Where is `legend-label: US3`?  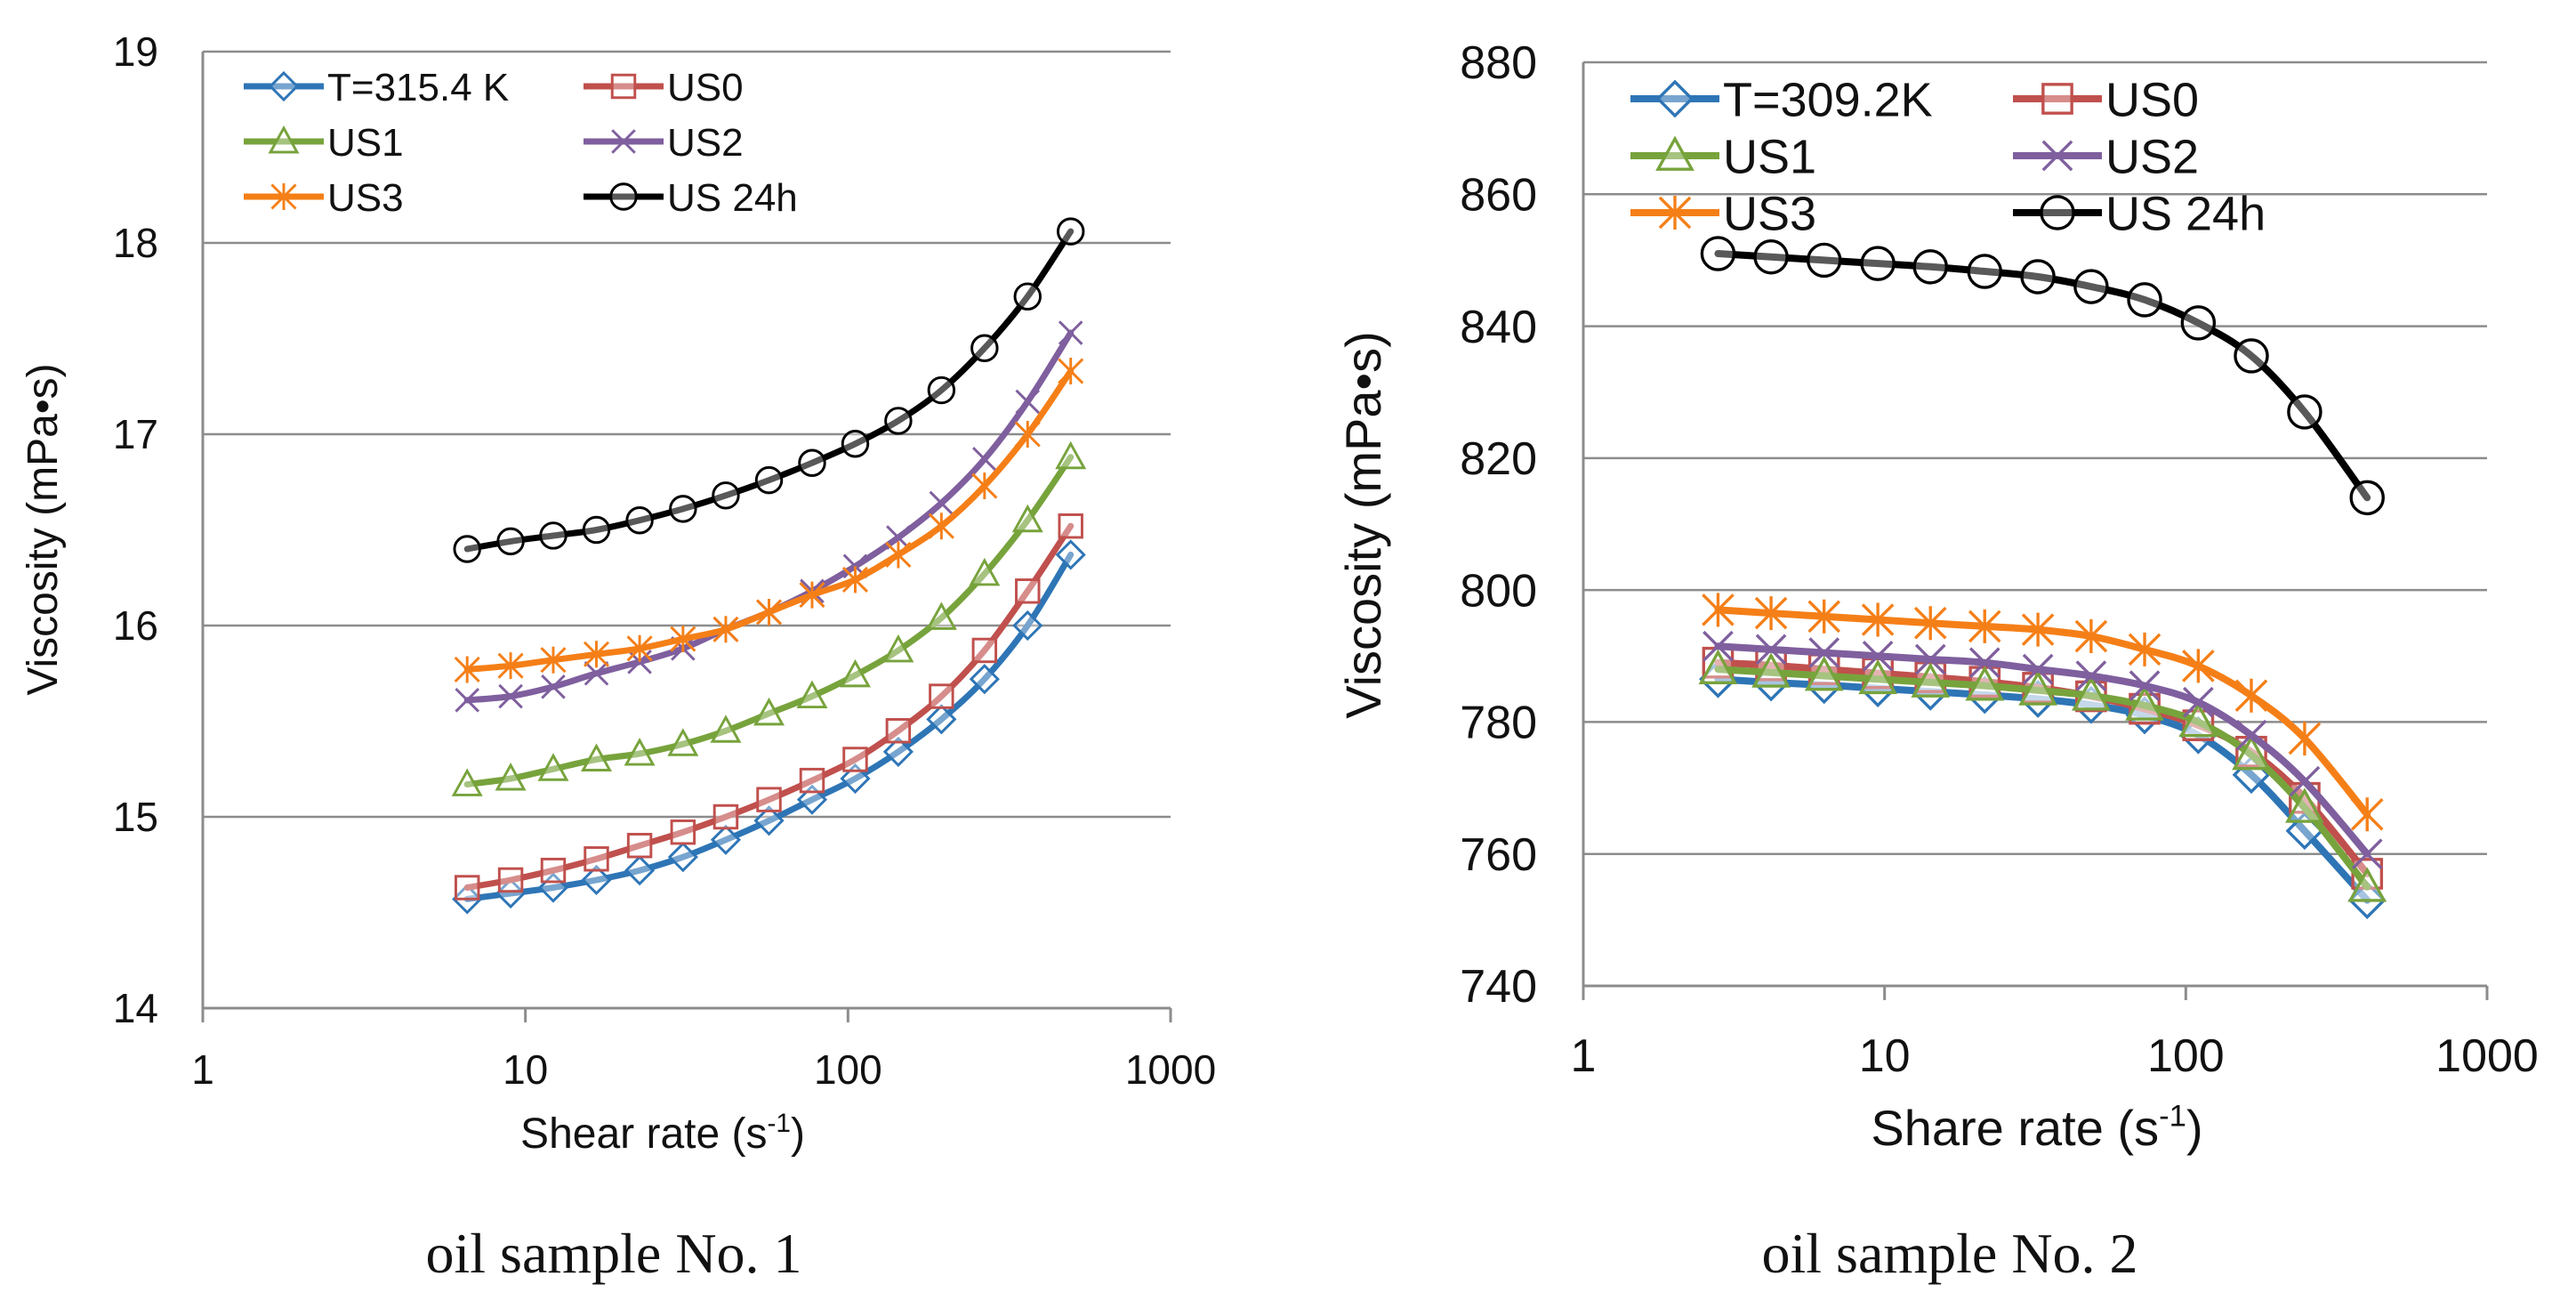 legend-label: US3 is located at coordinates (1769, 214).